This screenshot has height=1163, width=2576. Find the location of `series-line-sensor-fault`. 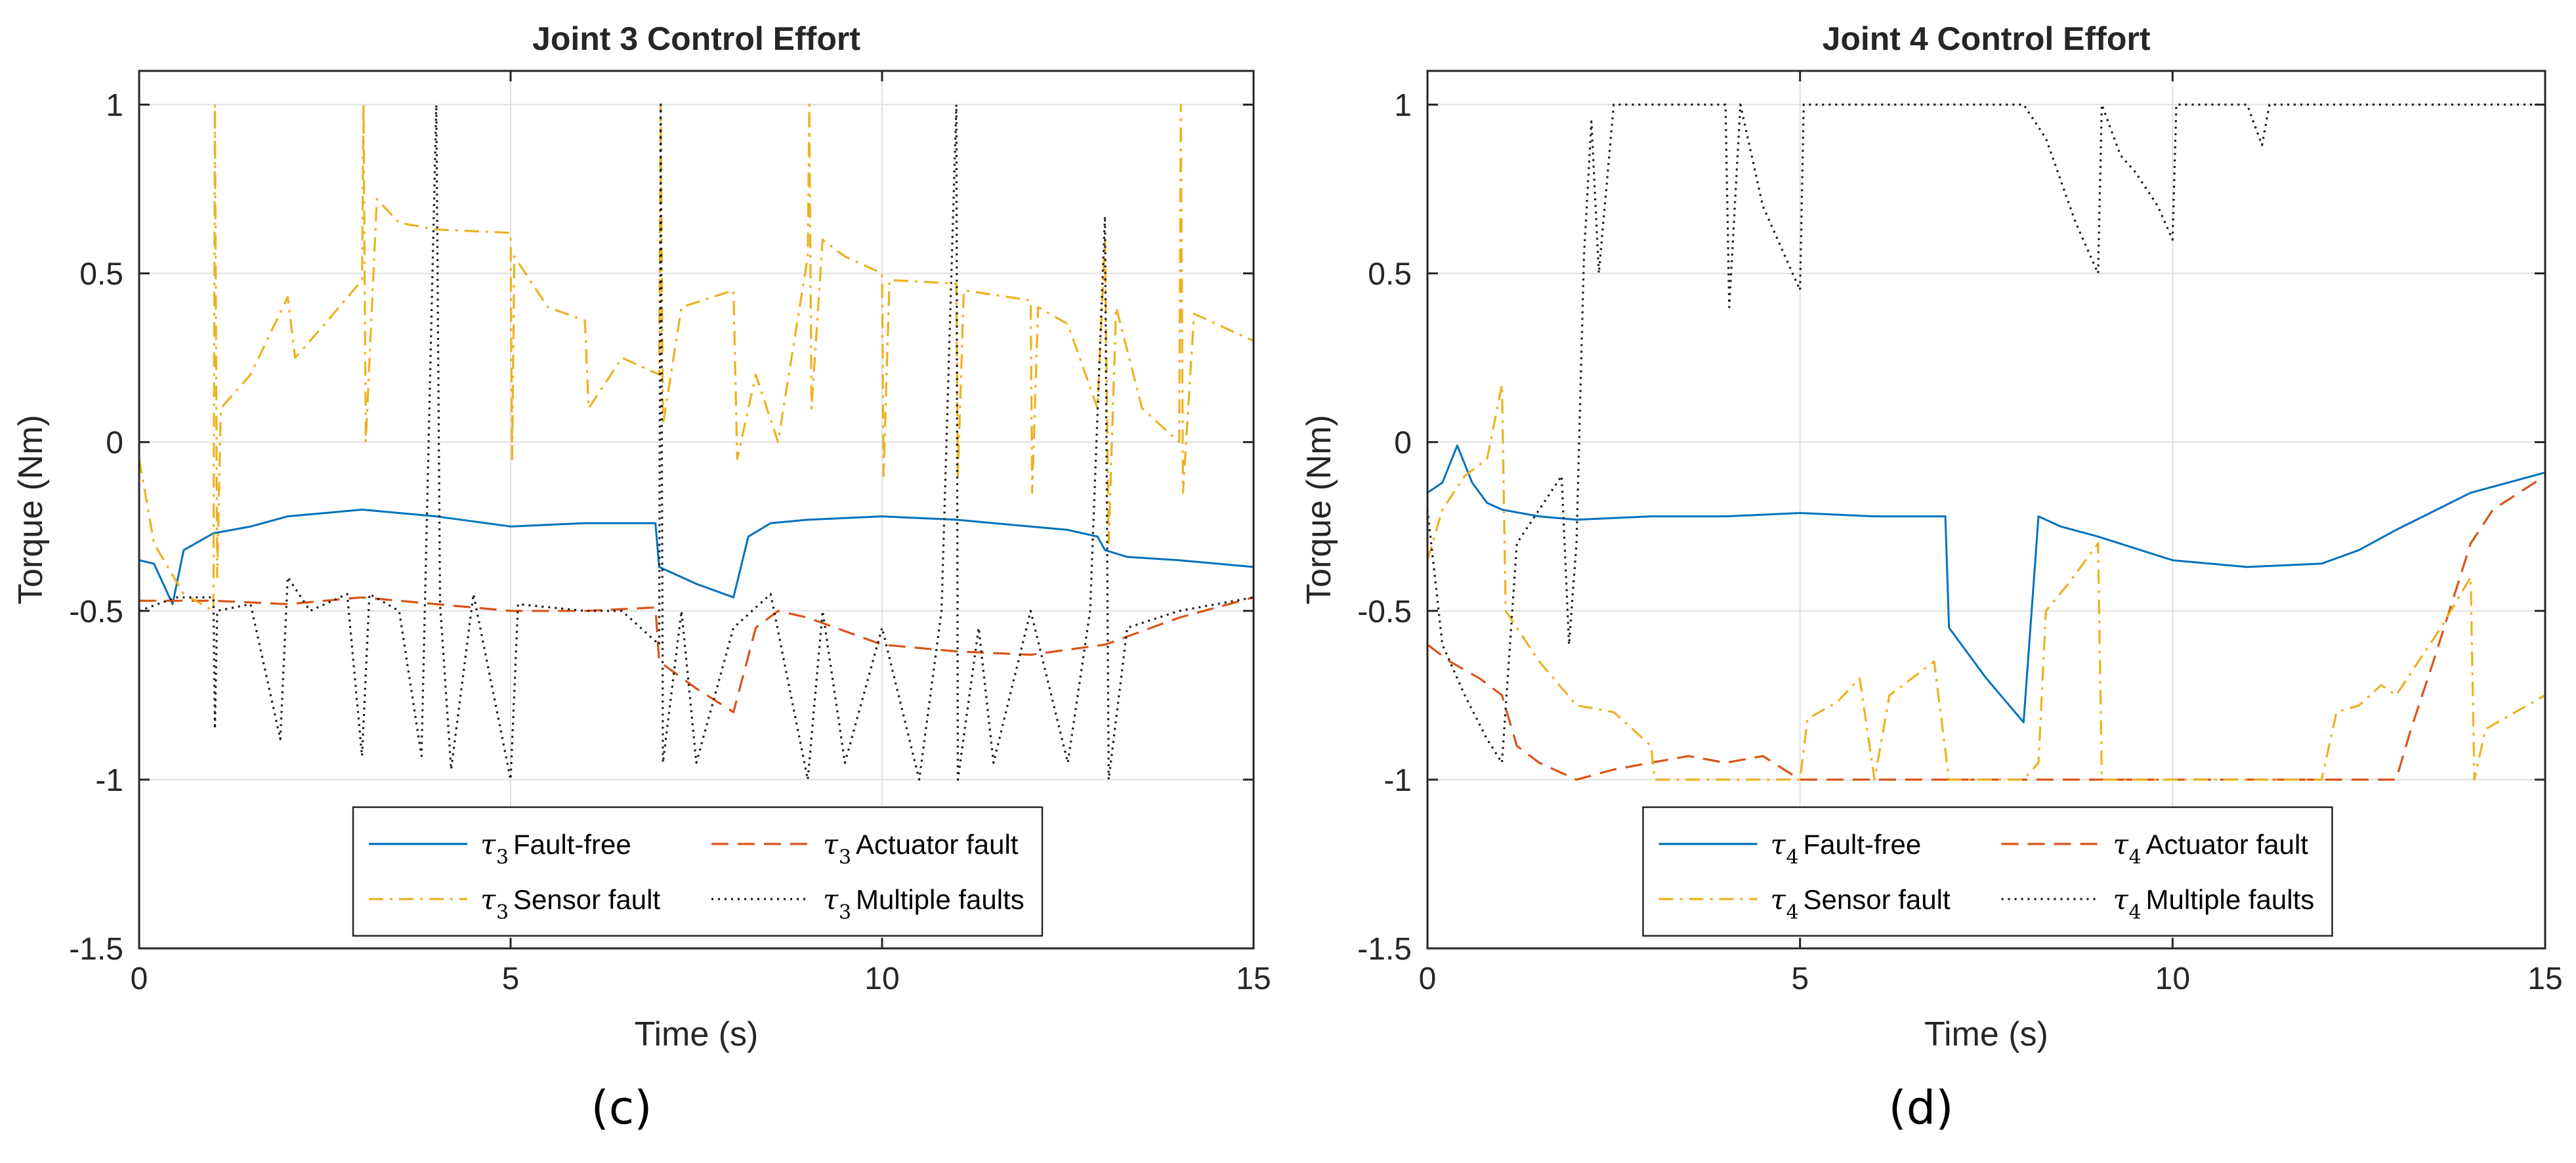

series-line-sensor-fault is located at coordinates (1986, 582).